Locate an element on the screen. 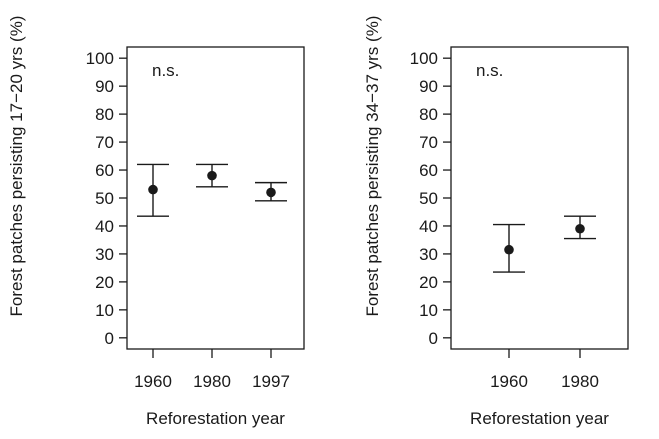 The image size is (659, 439). x-tick-label: 1997 is located at coordinates (271, 381).